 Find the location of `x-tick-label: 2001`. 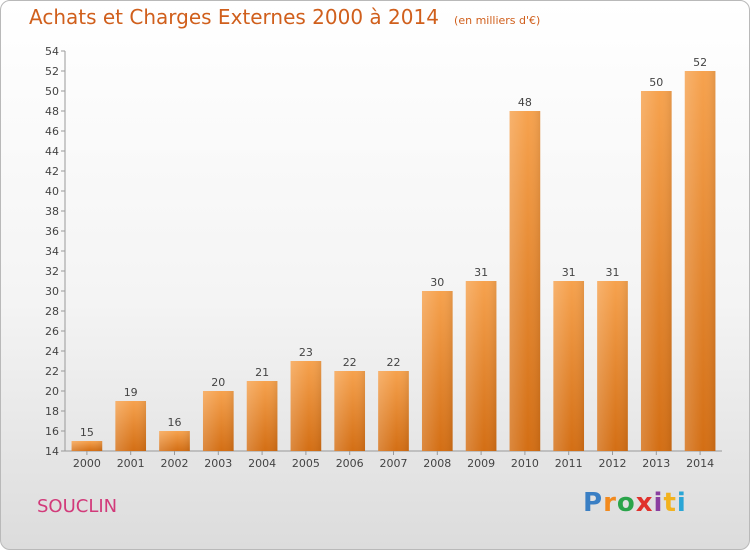

x-tick-label: 2001 is located at coordinates (131, 463).